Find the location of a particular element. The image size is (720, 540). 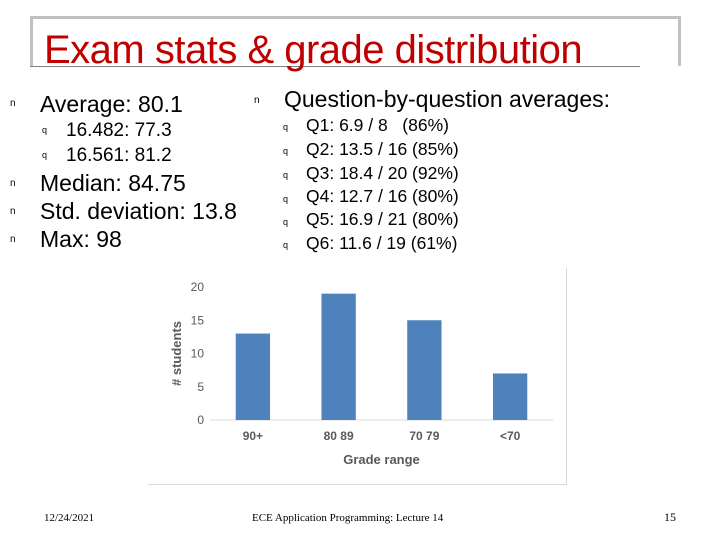

question-averages-heading: Question-by-question averages: is located at coordinates (447, 99).